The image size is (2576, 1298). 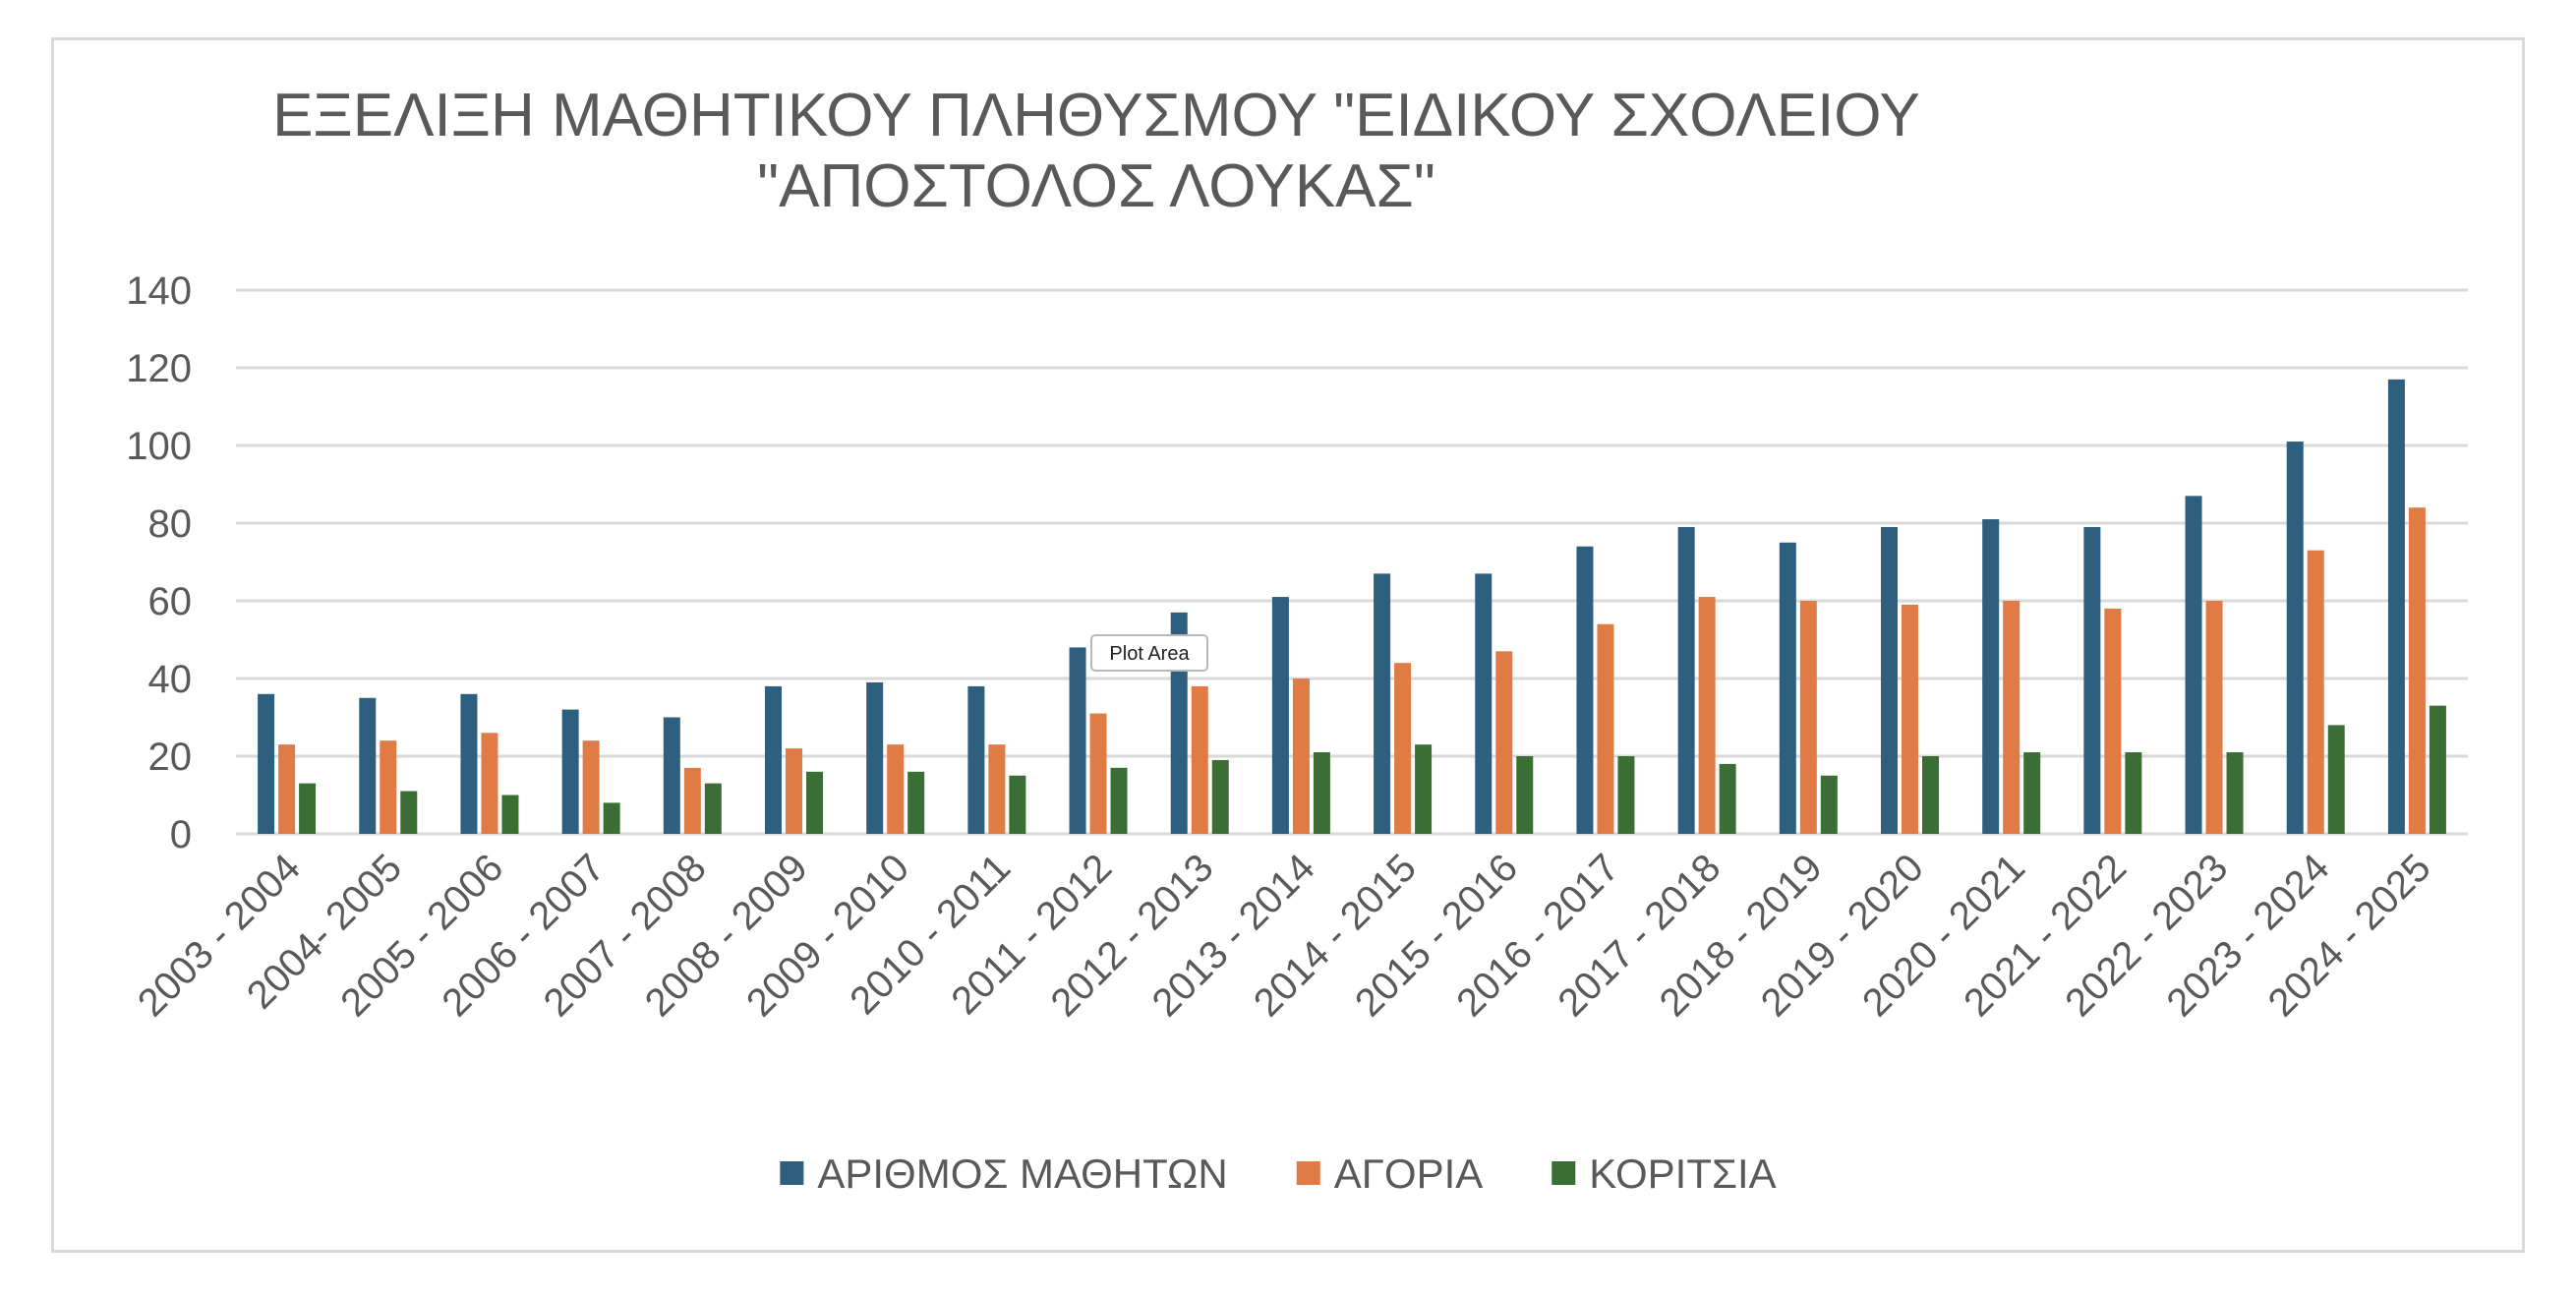 What do you see at coordinates (159, 562) in the screenshot?
I see `y-axis: 0 20 40 60 80 100 120 140` at bounding box center [159, 562].